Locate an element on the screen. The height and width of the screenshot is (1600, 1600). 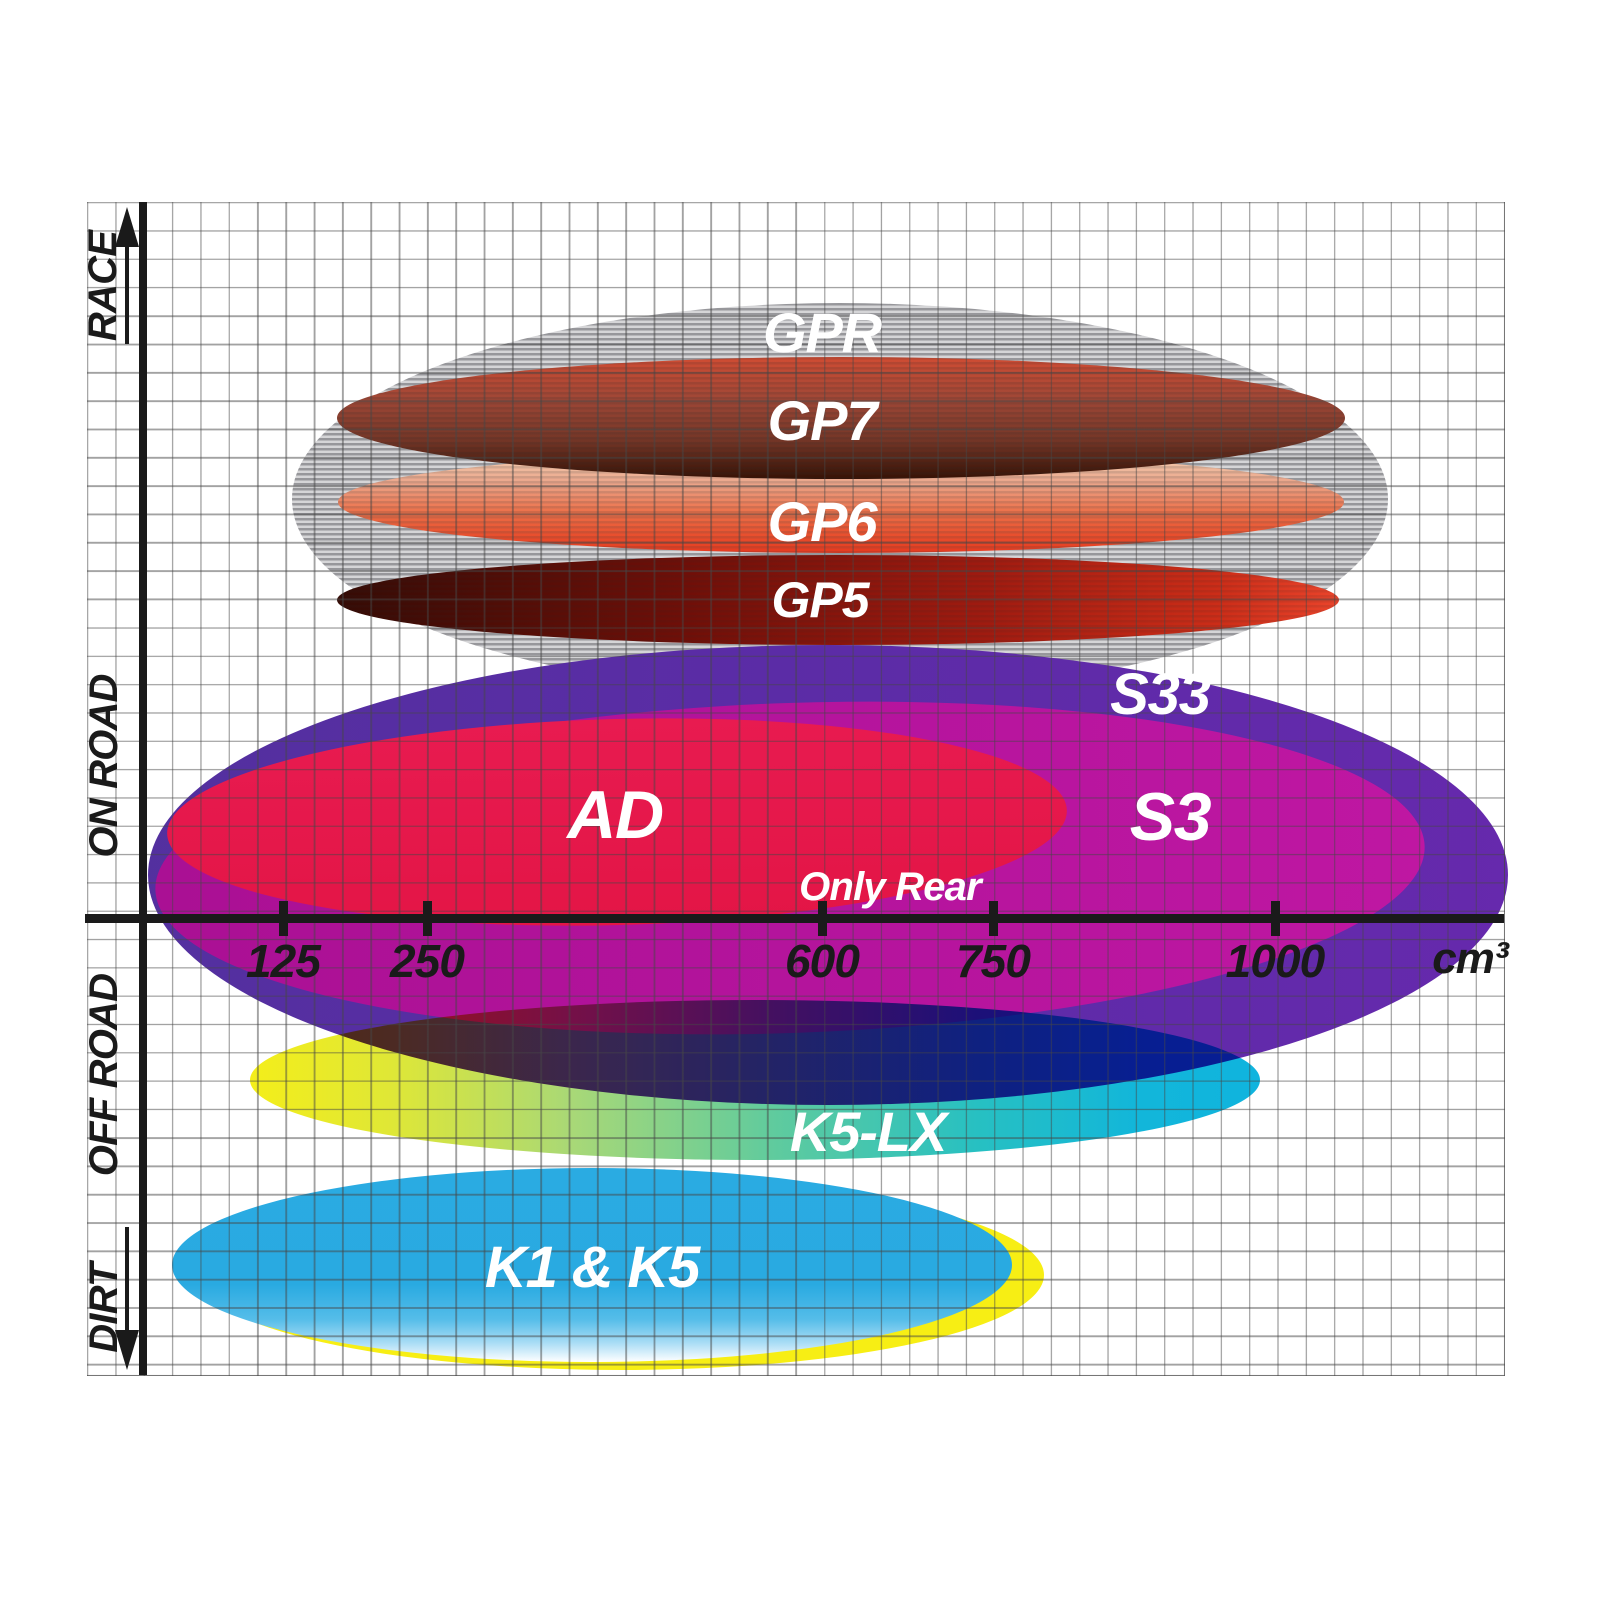
x-unit-label: cm³ is located at coordinates (1470, 958).